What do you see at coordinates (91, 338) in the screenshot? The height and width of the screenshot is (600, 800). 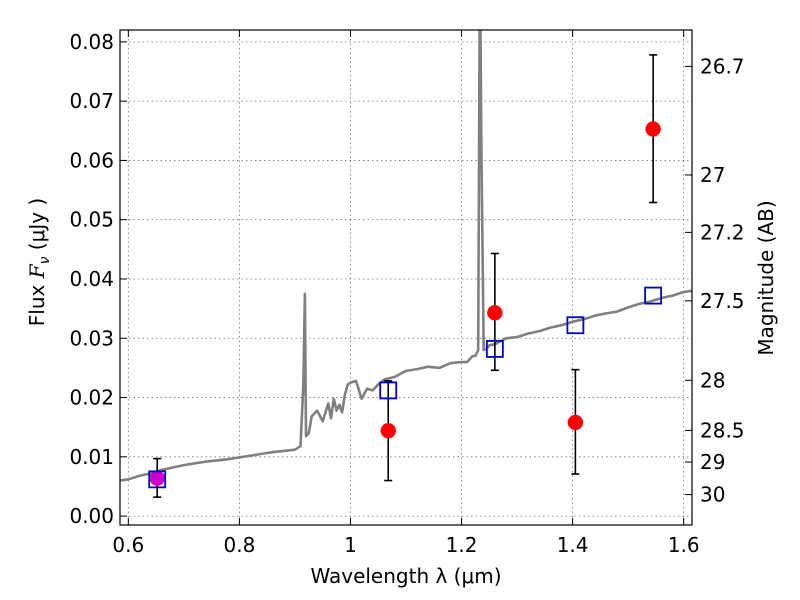 I see `y-tick-label-3: 0.03` at bounding box center [91, 338].